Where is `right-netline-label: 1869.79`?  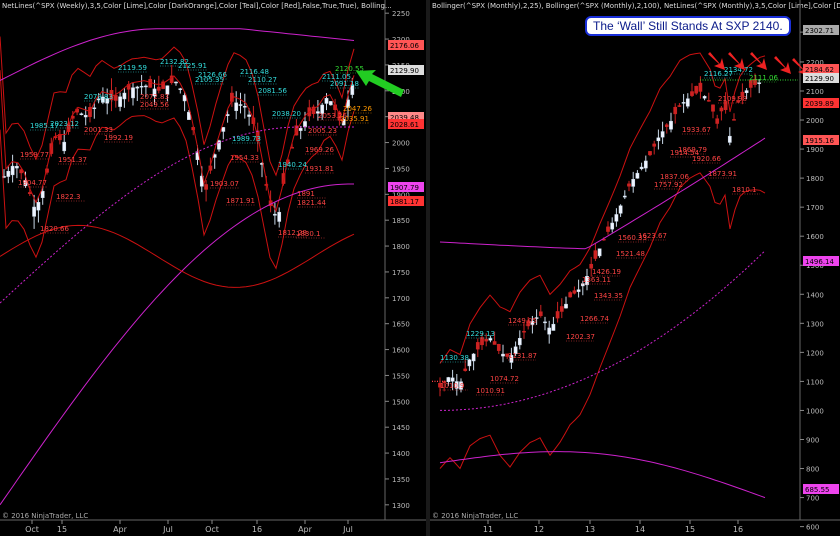
right-netline-label: 1869.79 is located at coordinates (692, 150).